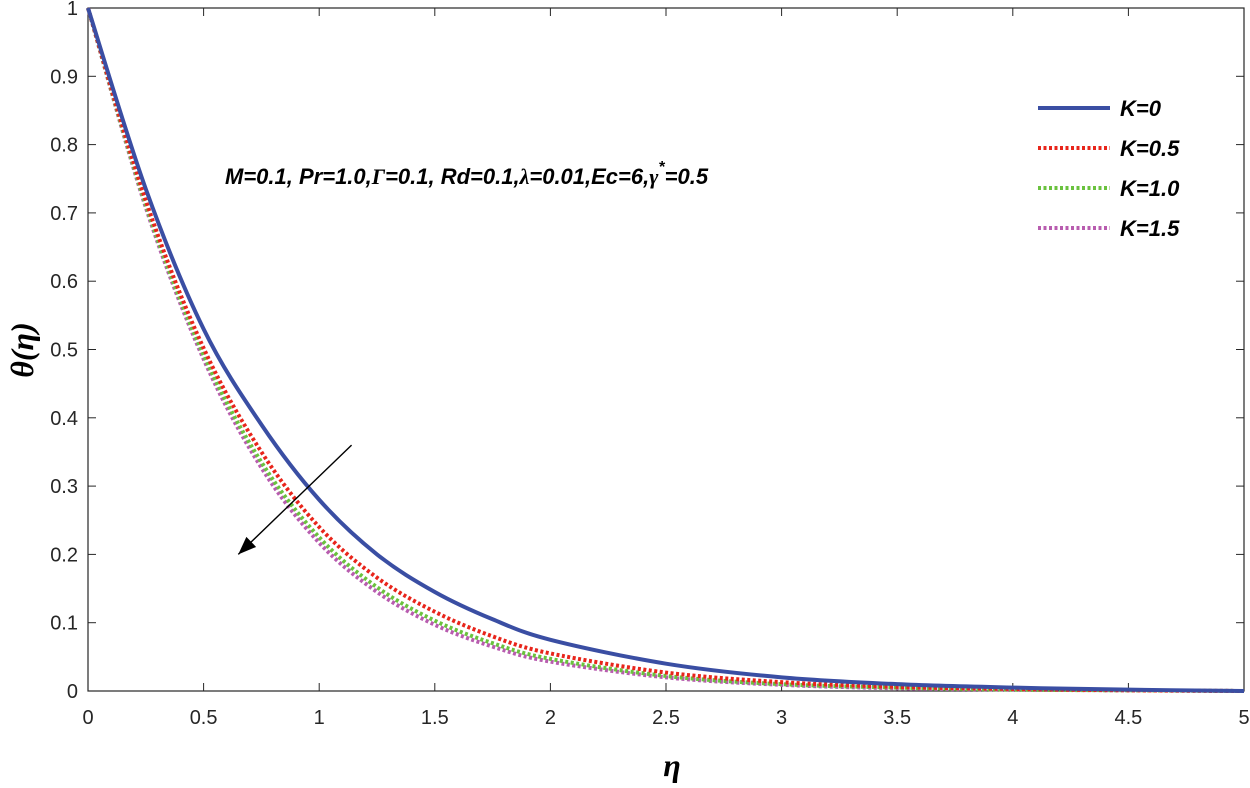  What do you see at coordinates (72, 10) in the screenshot?
I see `y-tick-label: 1` at bounding box center [72, 10].